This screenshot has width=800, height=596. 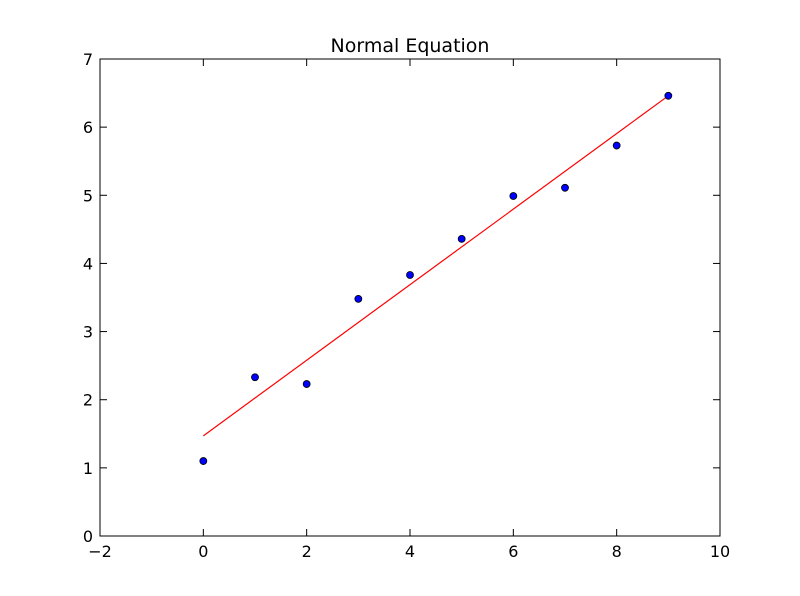 I want to click on y-tick-label: 5, so click(x=88, y=195).